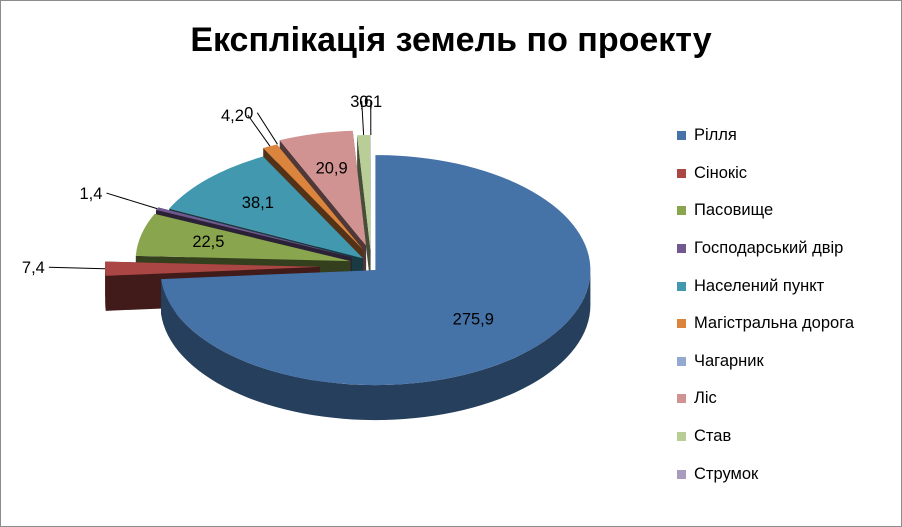  What do you see at coordinates (715, 135) in the screenshot?
I see `legend-label: Рілля` at bounding box center [715, 135].